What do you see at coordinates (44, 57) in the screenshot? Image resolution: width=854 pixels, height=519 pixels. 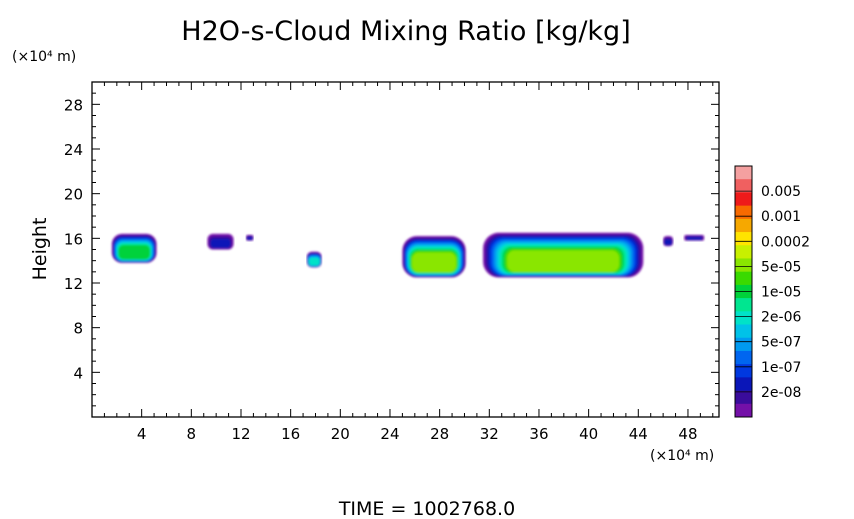 I see `y-unit-label: (×10⁴ m)` at bounding box center [44, 57].